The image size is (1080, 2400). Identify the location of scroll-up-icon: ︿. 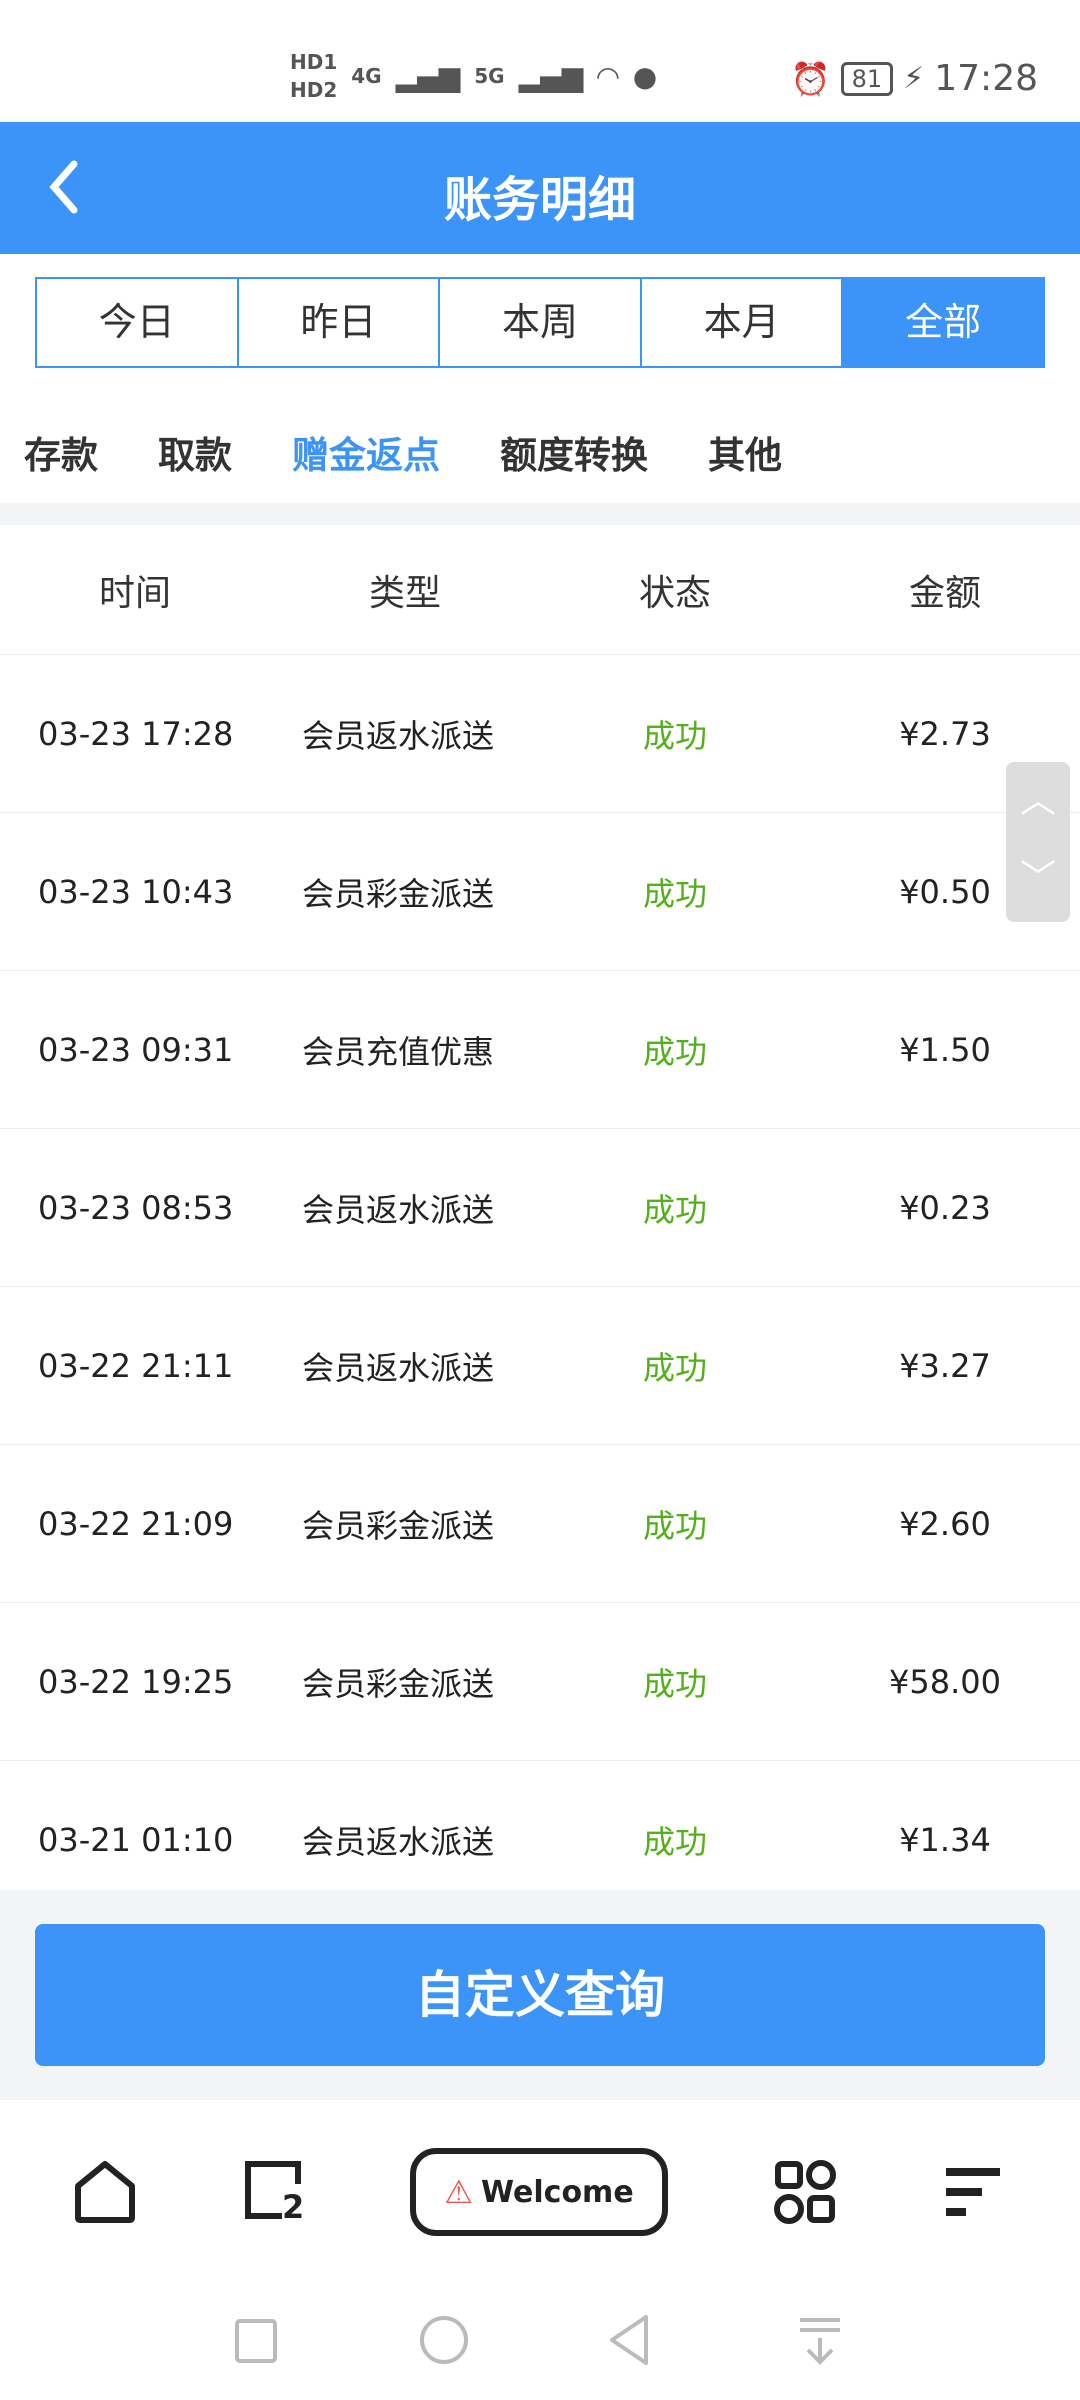
(1037, 800).